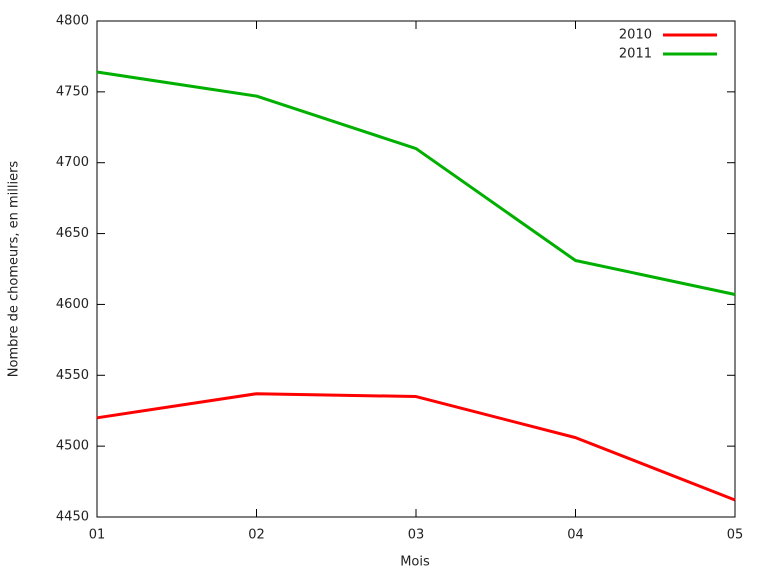 The width and height of the screenshot is (768, 576). What do you see at coordinates (635, 54) in the screenshot?
I see `legend-label: 2011` at bounding box center [635, 54].